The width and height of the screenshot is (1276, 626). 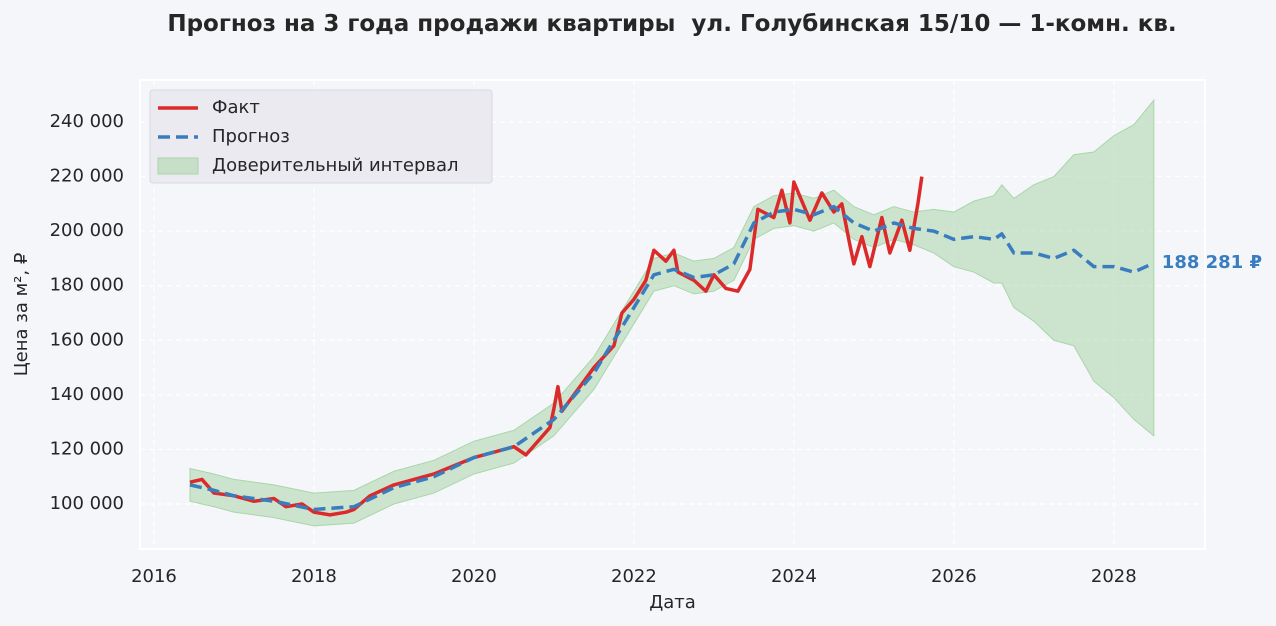 I want to click on x-tick-label: 2016, so click(x=154, y=576).